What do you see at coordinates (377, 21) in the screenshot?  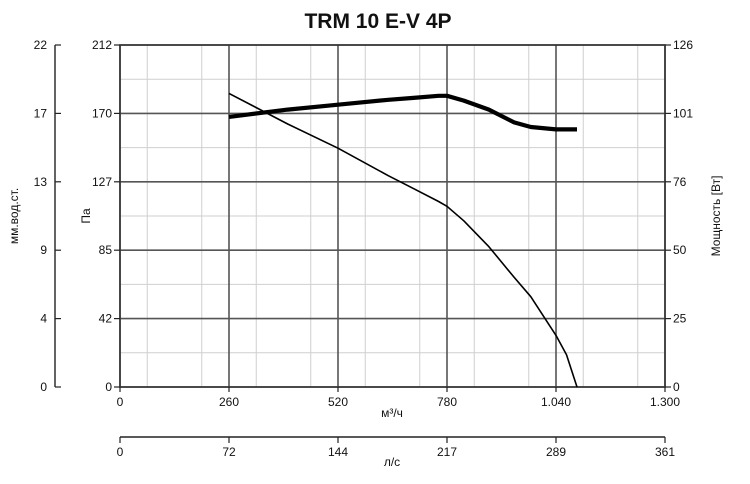 I see `chart-title: TRM 10 E-V 4P` at bounding box center [377, 21].